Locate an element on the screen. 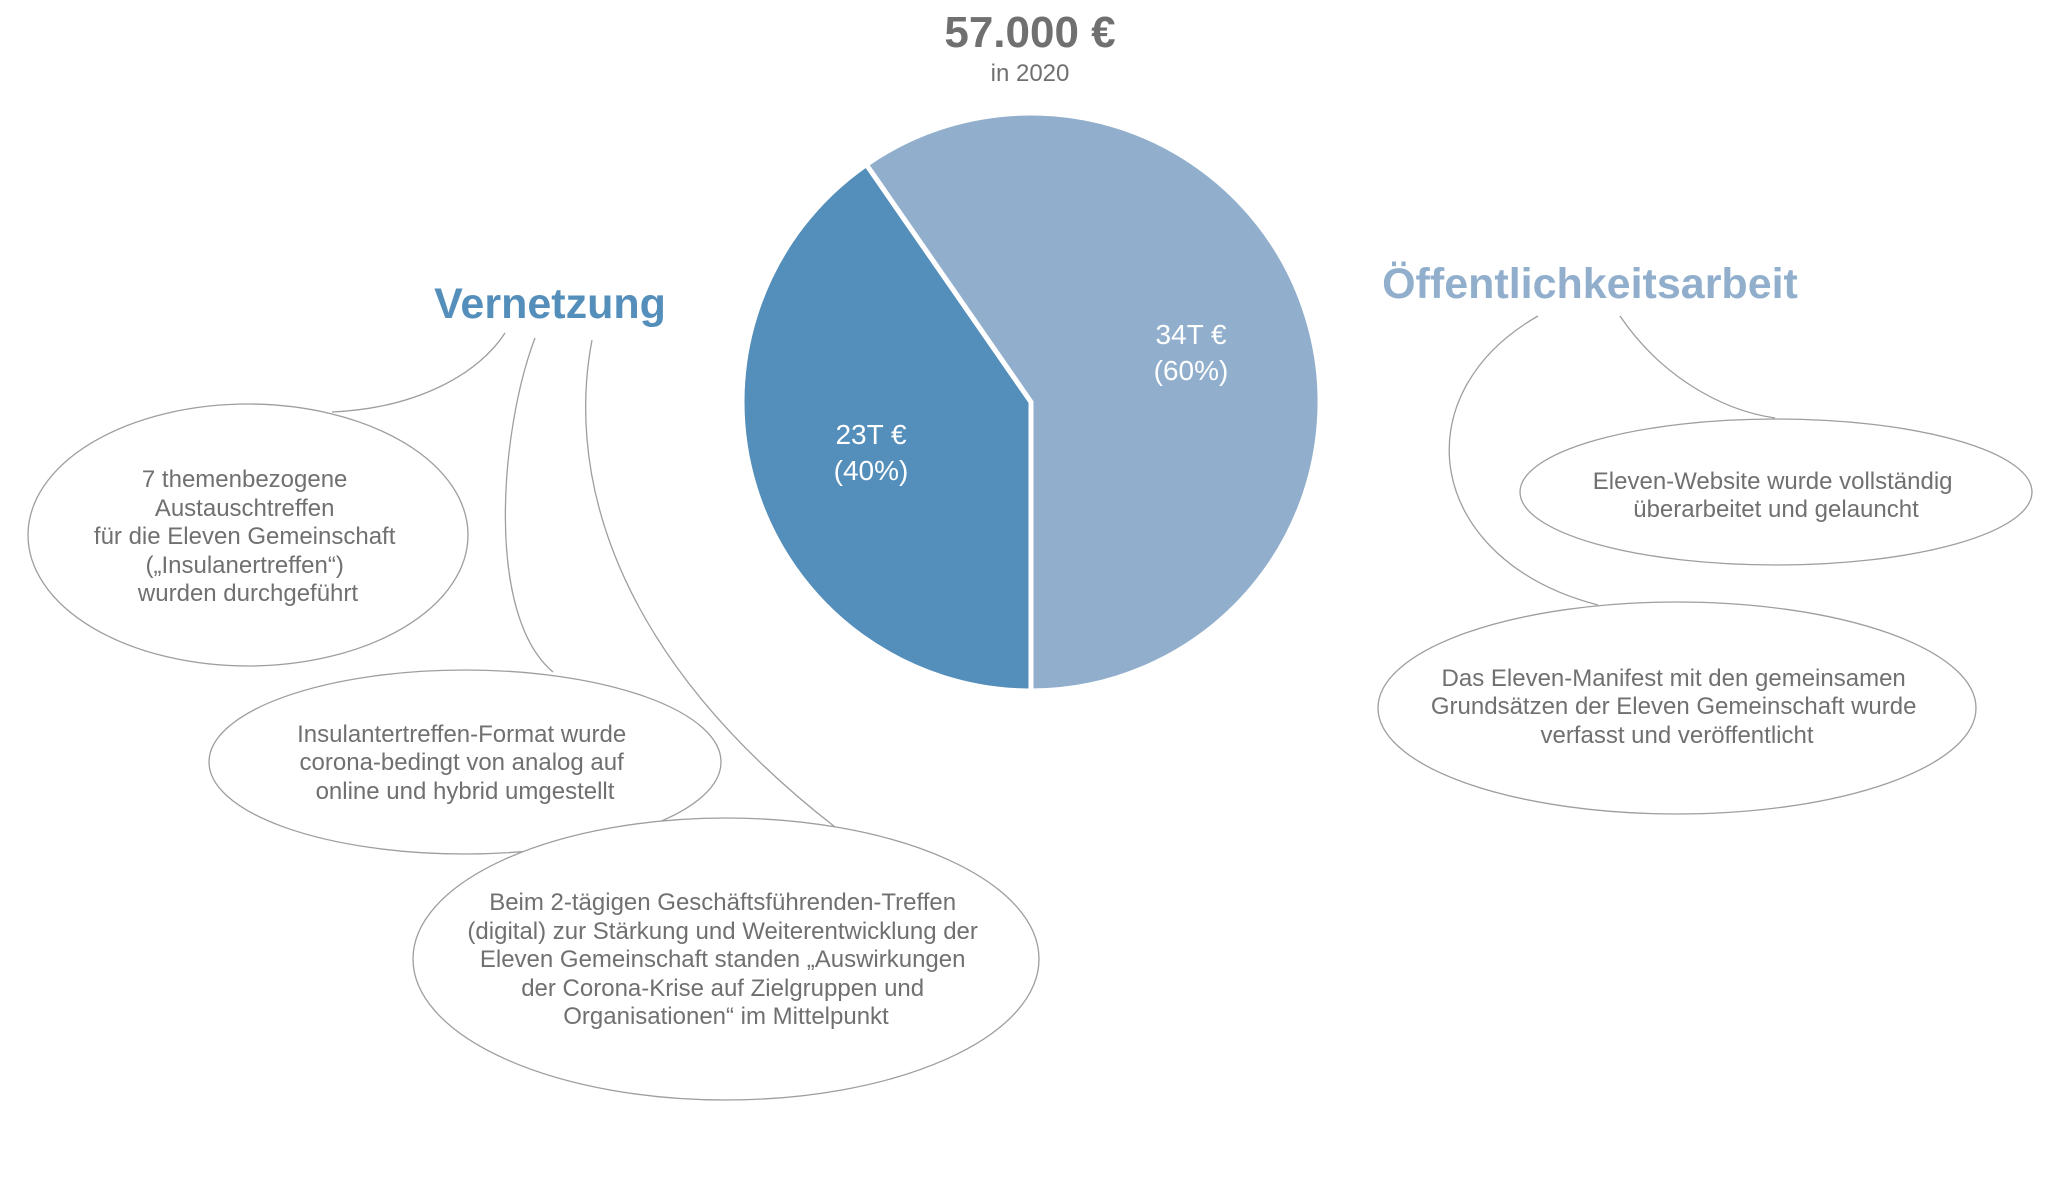  slice-label-vernetzung-value: 23T € is located at coordinates (871, 434).